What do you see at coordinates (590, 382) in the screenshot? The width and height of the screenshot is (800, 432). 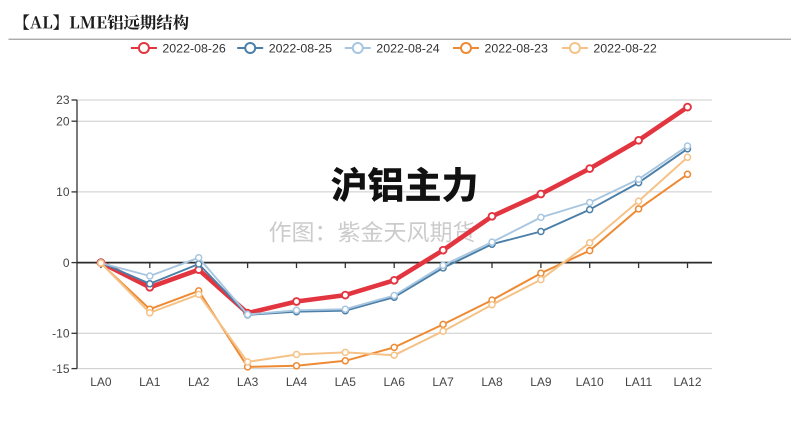 I see `svg-text: LA10` at bounding box center [590, 382].